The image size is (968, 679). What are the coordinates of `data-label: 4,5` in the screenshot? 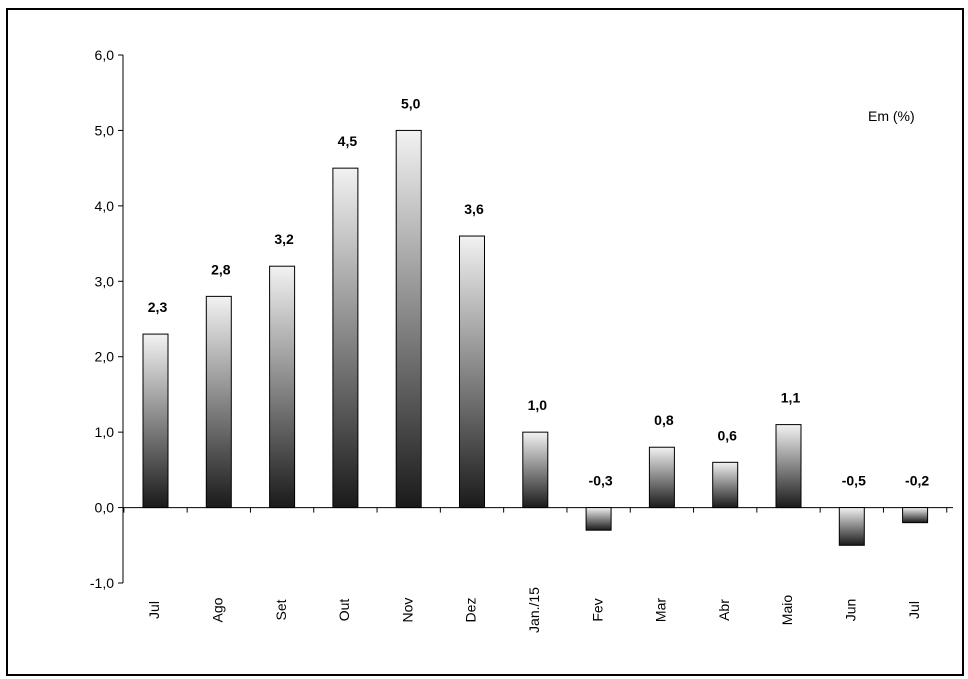 It's located at (348, 141).